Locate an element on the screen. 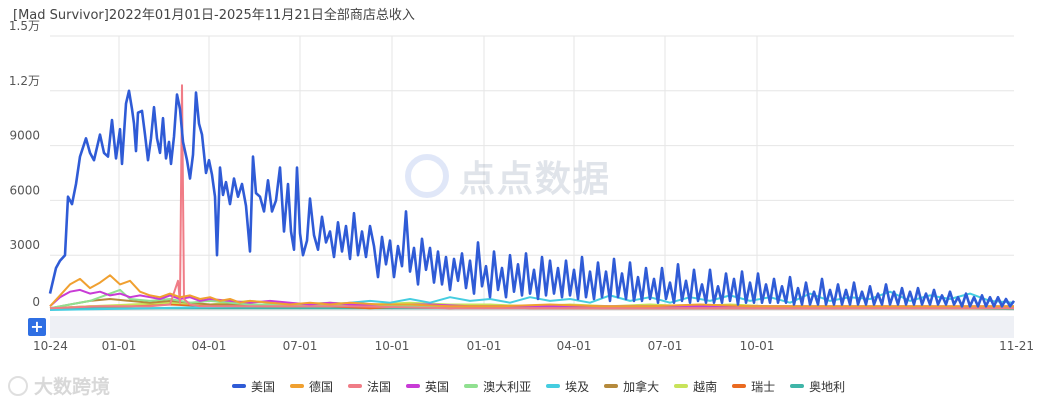 The image size is (1038, 407). zoom-in-button: + is located at coordinates (37, 327).